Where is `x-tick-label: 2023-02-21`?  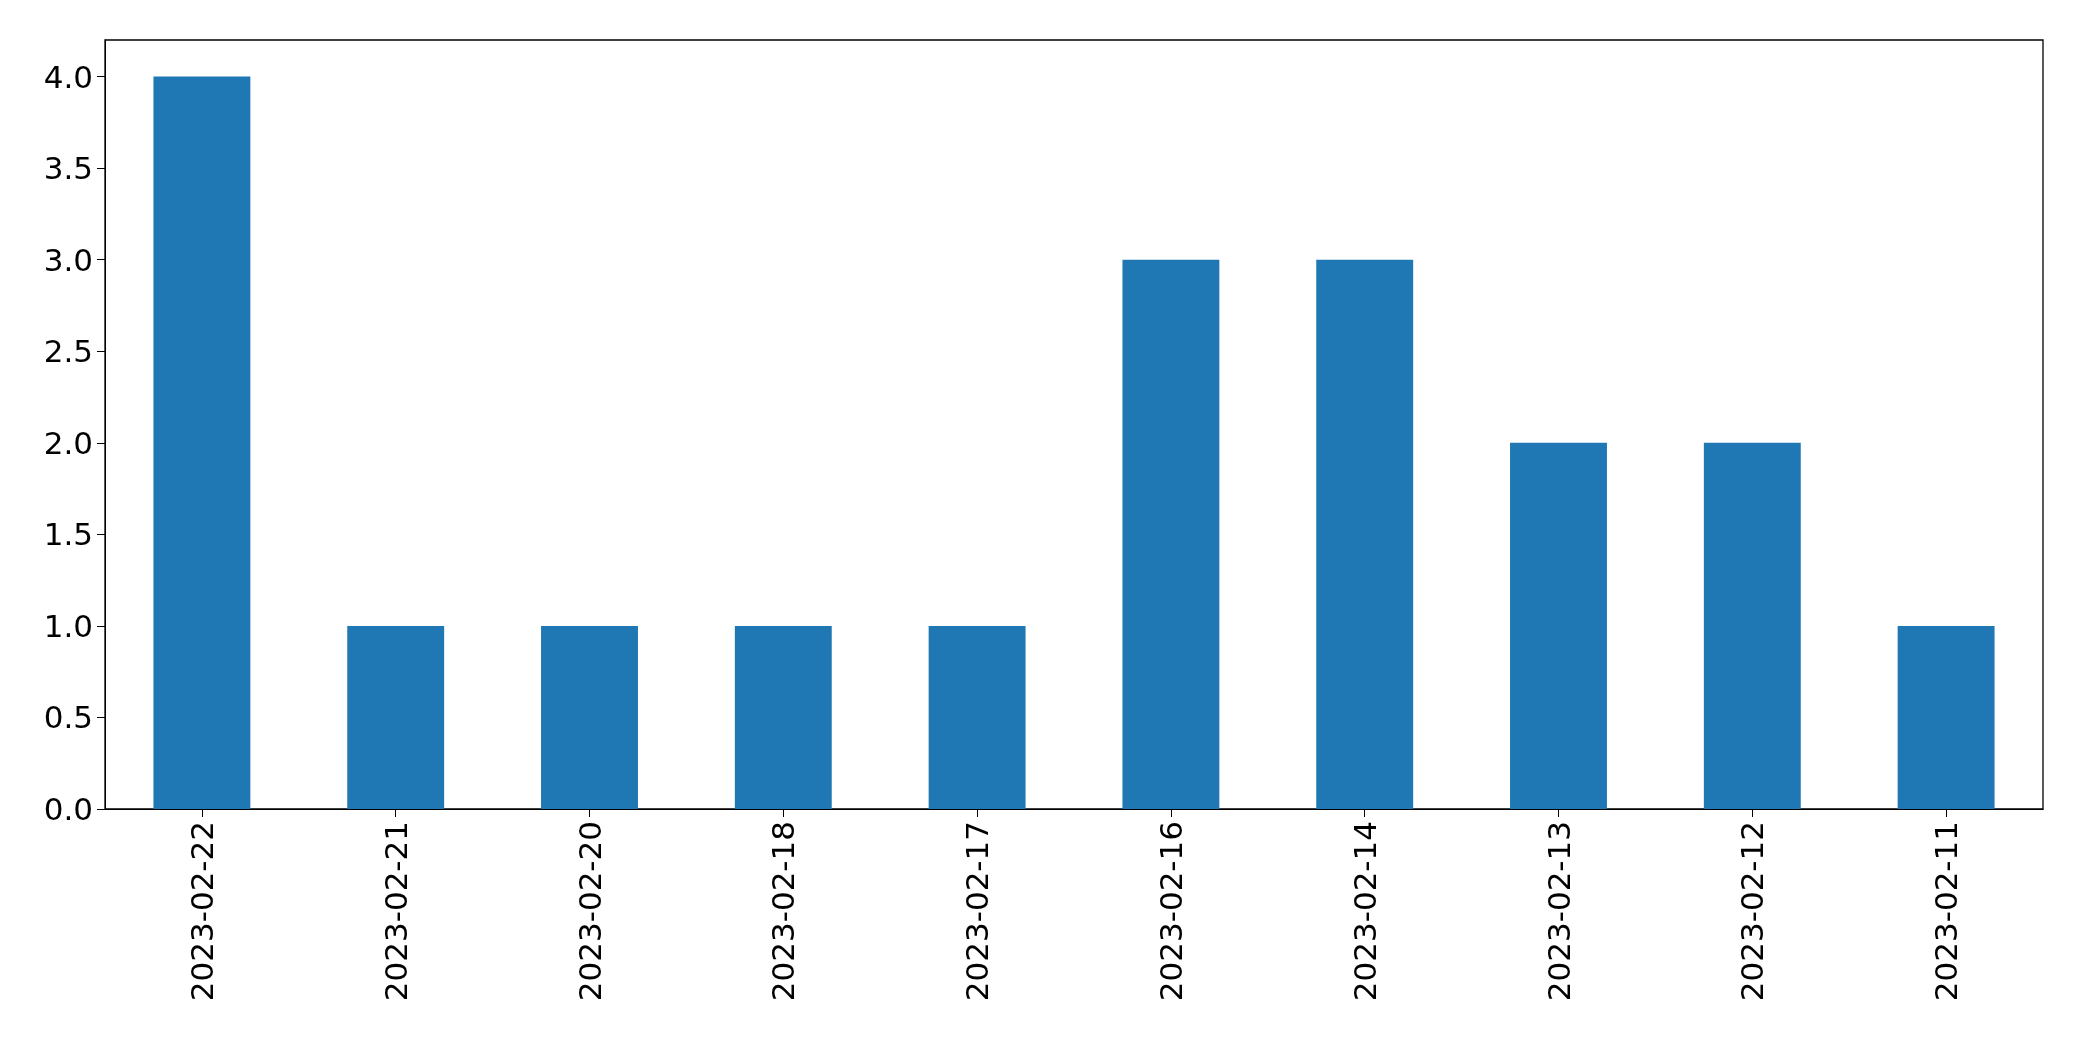
x-tick-label: 2023-02-21 is located at coordinates (395, 911).